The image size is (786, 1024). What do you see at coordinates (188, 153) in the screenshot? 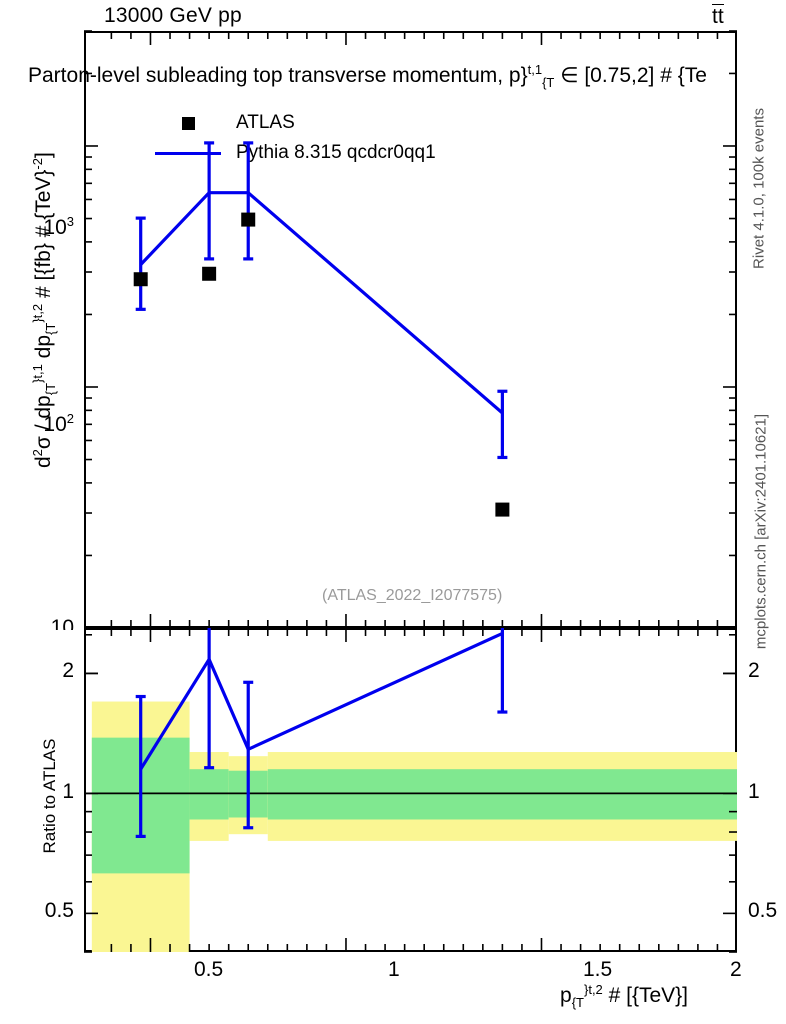
I see `legend-line-icon` at bounding box center [188, 153].